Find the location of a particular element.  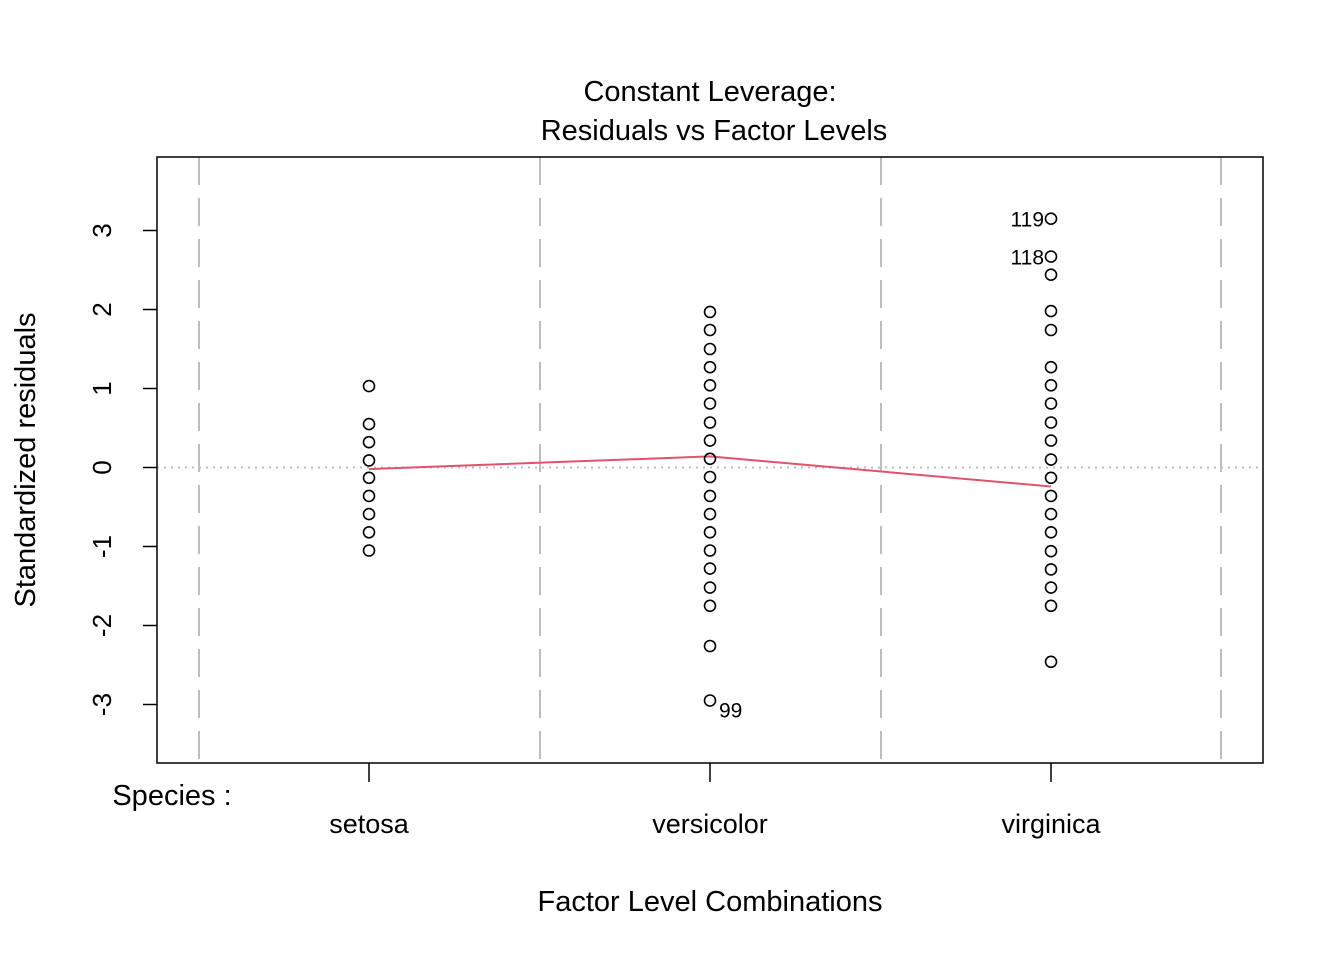

y-axis: -3 -2 -1 0 1 2 3 is located at coordinates (122, 469).